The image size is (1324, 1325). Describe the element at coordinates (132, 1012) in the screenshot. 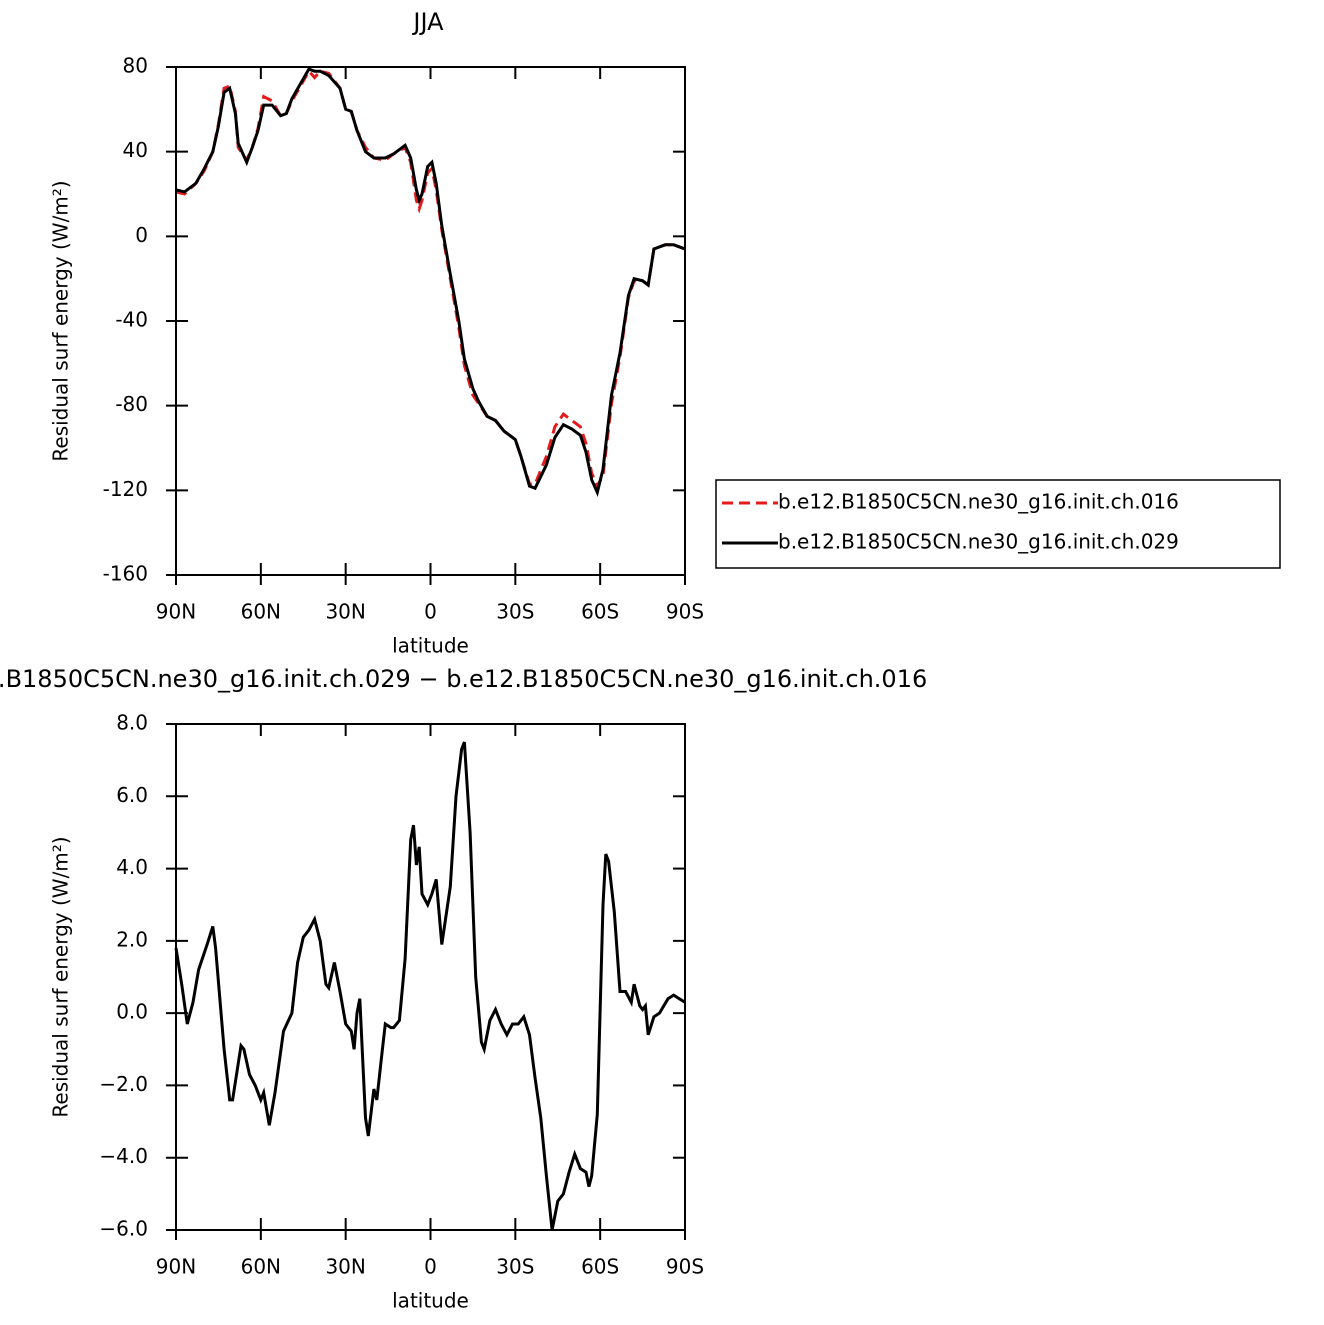

I see `y-tick-label: 0.0` at that location.